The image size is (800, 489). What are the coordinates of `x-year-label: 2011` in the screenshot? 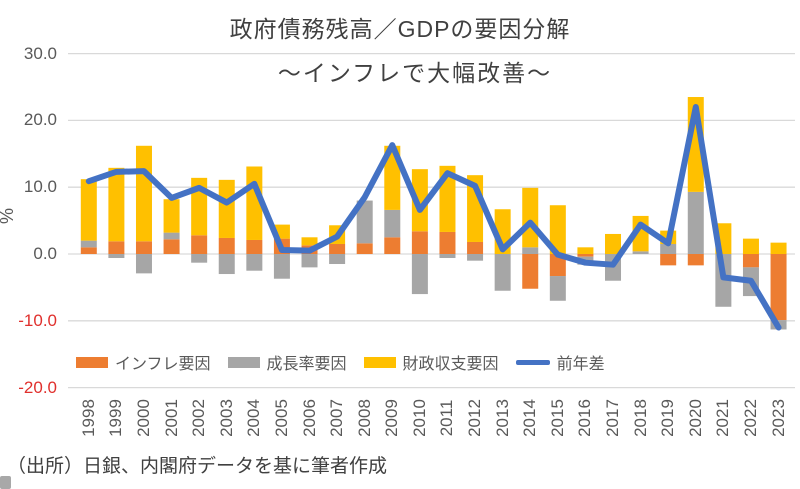 It's located at (447, 418).